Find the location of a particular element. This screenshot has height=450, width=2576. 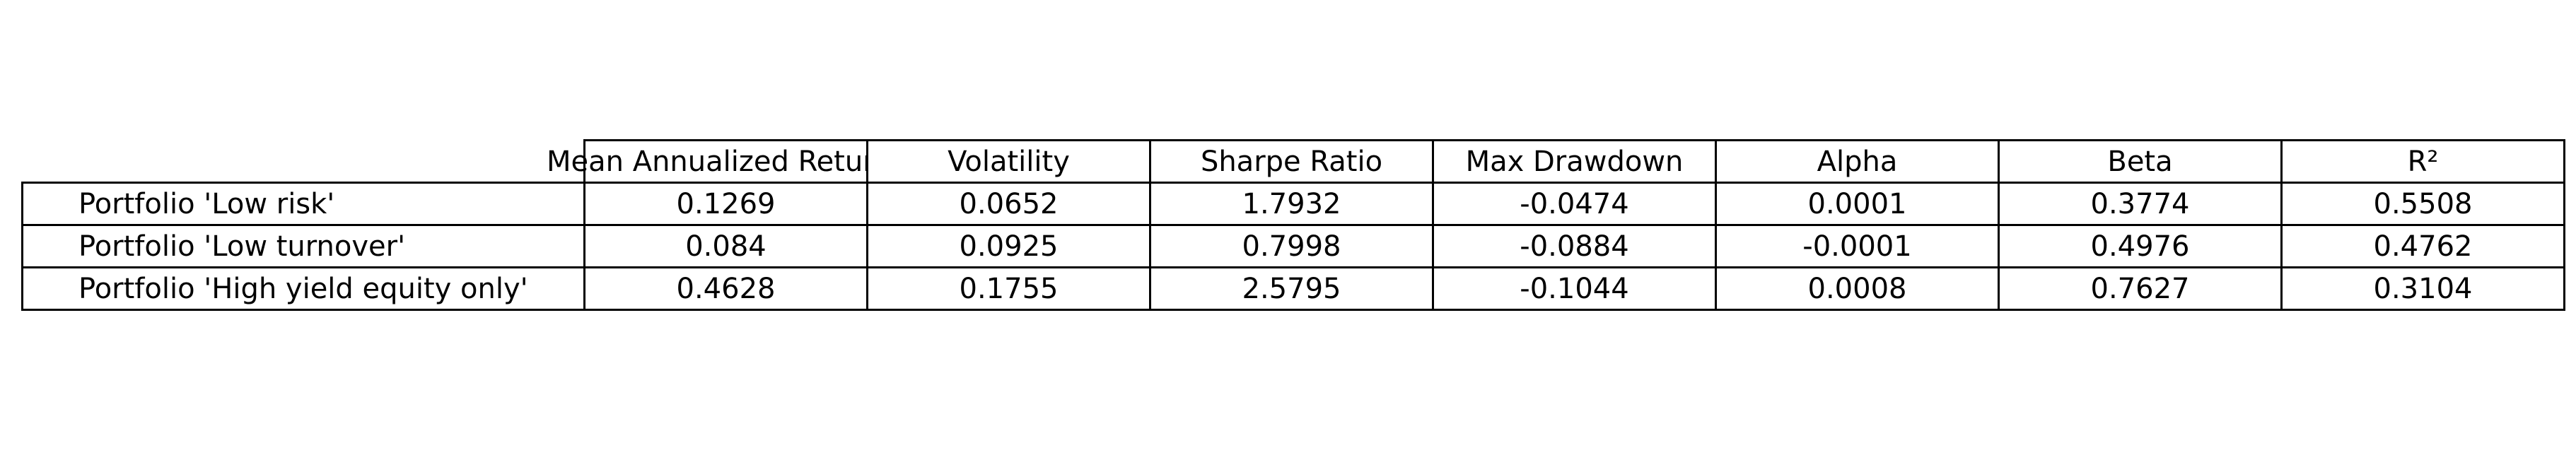

table-cell-text: 0.4628 is located at coordinates (726, 288).